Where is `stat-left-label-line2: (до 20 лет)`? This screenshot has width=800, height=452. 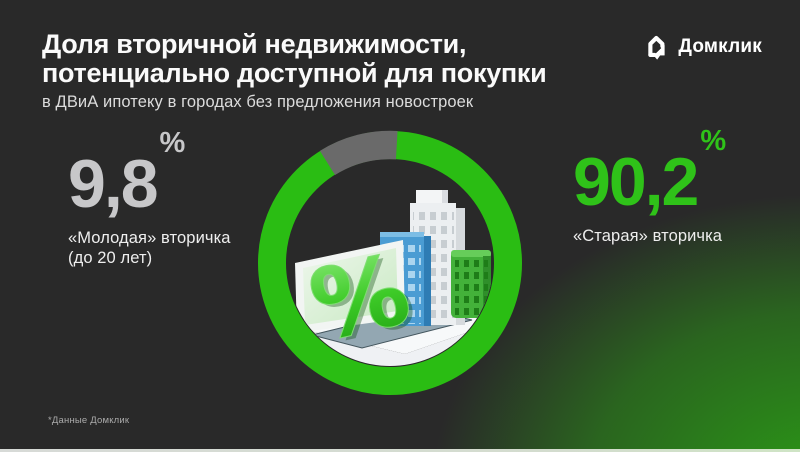
stat-left-label-line2: (до 20 лет) is located at coordinates (110, 258).